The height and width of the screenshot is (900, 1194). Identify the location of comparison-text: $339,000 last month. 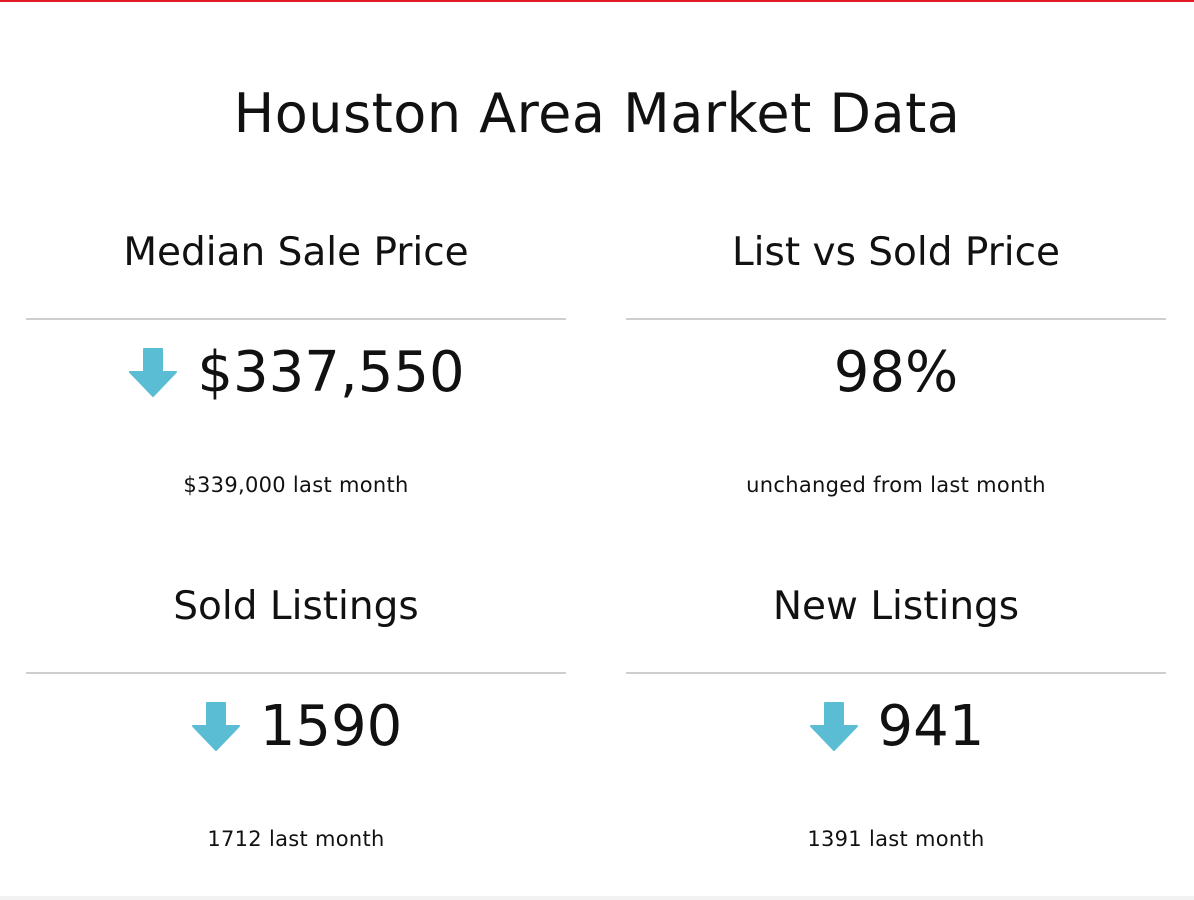
(296, 485).